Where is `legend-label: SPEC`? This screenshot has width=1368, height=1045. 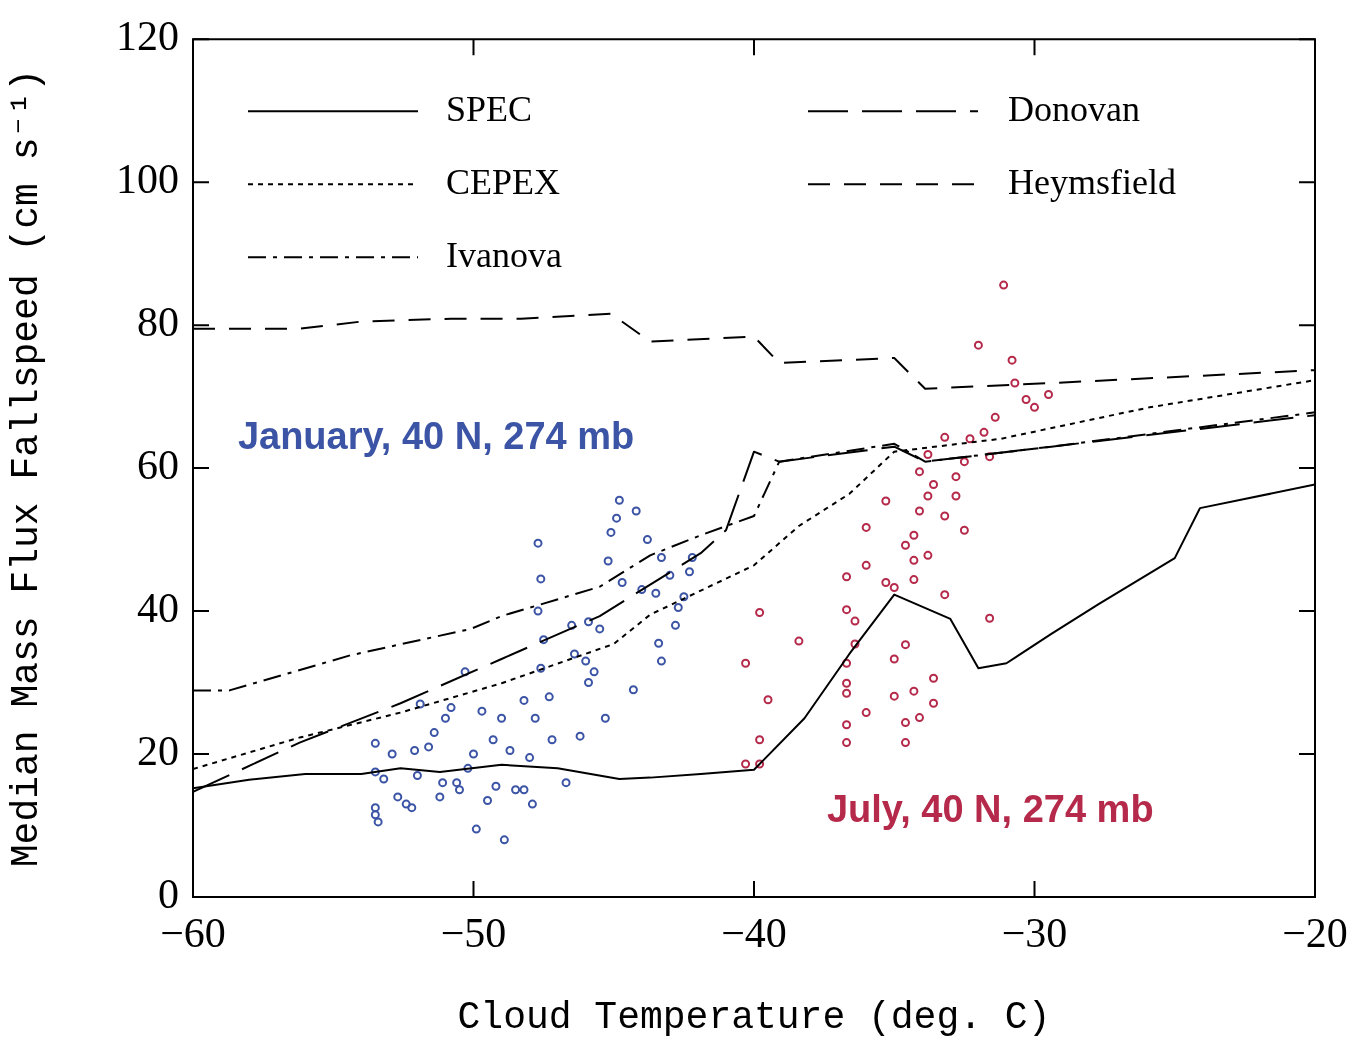 legend-label: SPEC is located at coordinates (489, 108).